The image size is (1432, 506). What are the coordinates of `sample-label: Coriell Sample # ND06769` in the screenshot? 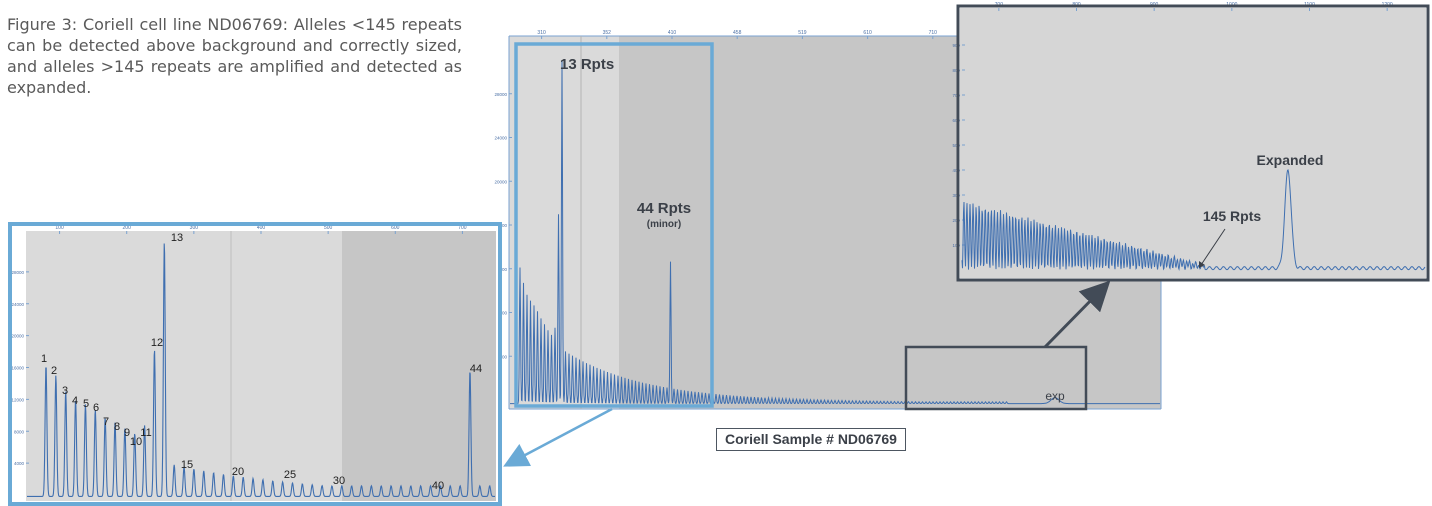 It's located at (811, 439).